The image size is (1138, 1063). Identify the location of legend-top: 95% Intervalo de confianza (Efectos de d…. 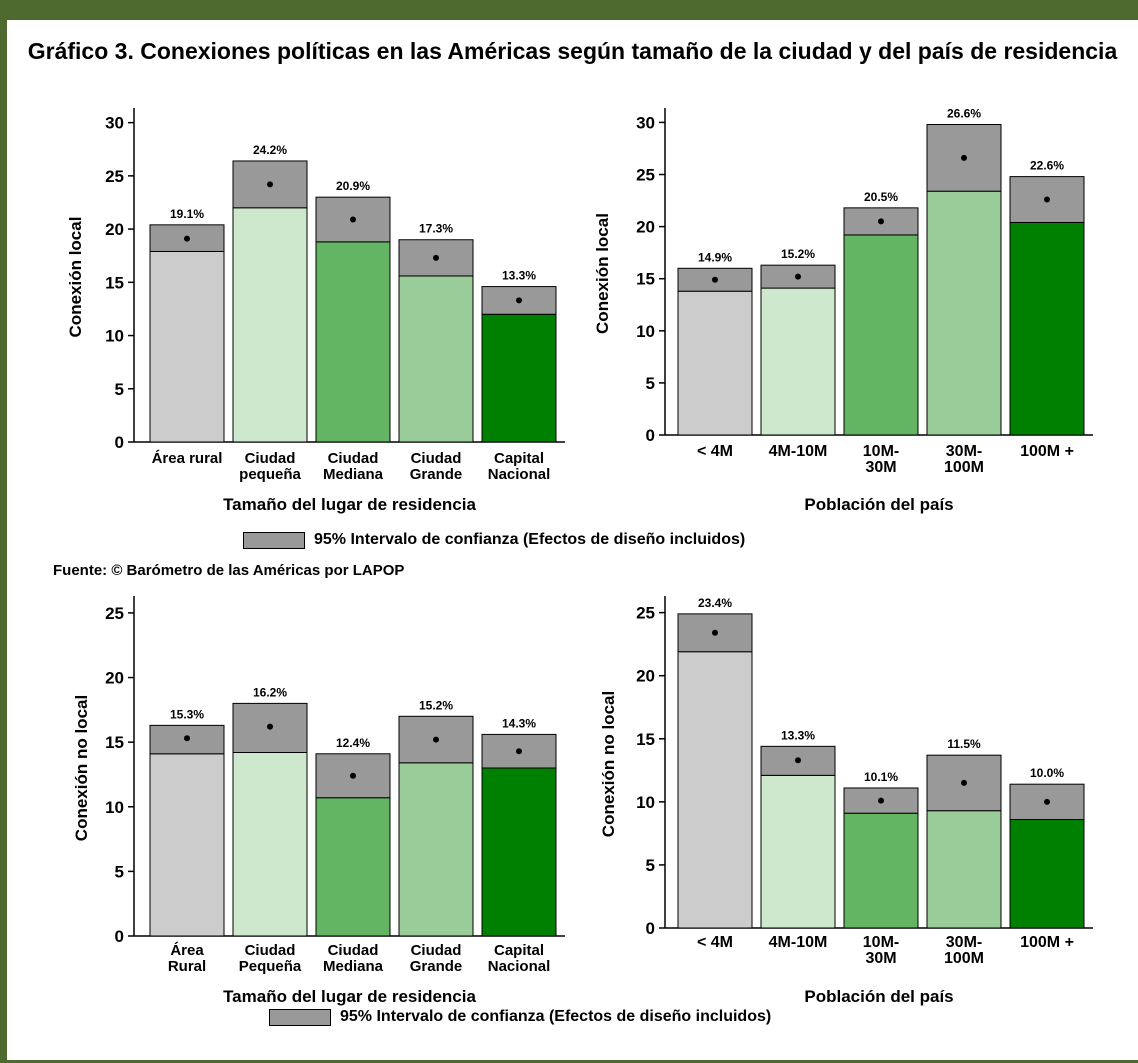
(494, 540).